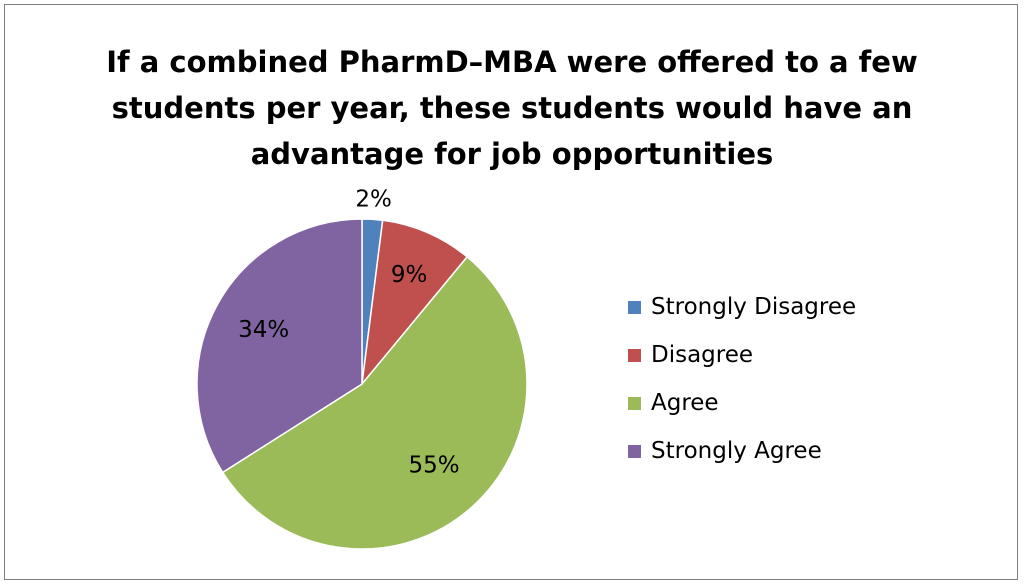  What do you see at coordinates (512, 154) in the screenshot?
I see `chart-title-line-3: advantage for job opportunities` at bounding box center [512, 154].